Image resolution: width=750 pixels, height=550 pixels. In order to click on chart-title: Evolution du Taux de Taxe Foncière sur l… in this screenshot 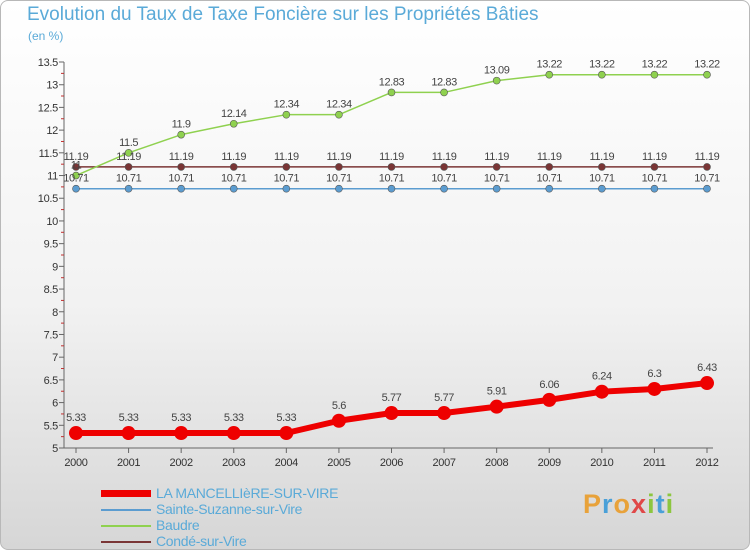, I will do `click(283, 14)`.